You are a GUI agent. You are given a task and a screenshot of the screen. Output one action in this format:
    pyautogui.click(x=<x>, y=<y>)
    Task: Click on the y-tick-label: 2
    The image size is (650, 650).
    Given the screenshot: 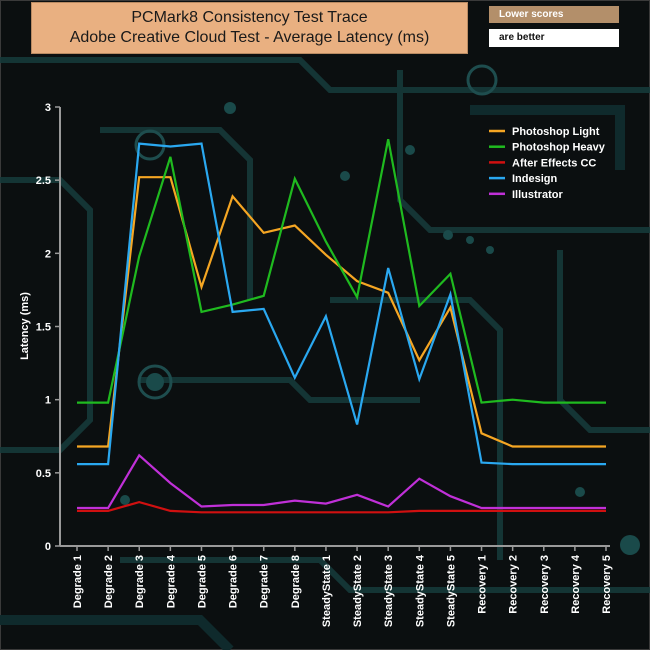 What is the action you would take?
    pyautogui.click(x=48, y=254)
    